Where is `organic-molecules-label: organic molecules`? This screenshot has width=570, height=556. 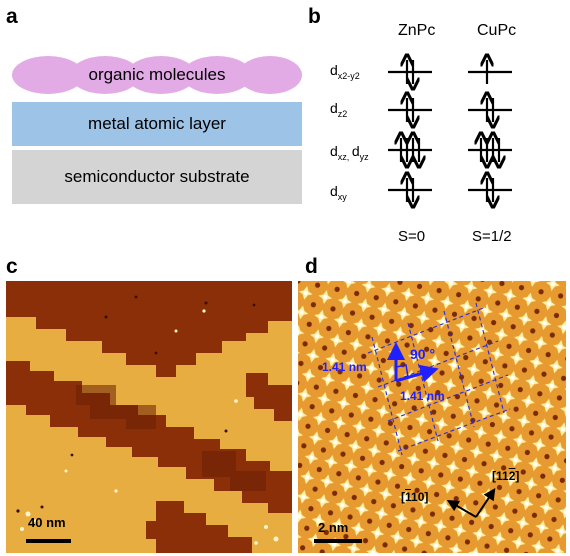
organic-molecules-label: organic molecules is located at coordinates (157, 74).